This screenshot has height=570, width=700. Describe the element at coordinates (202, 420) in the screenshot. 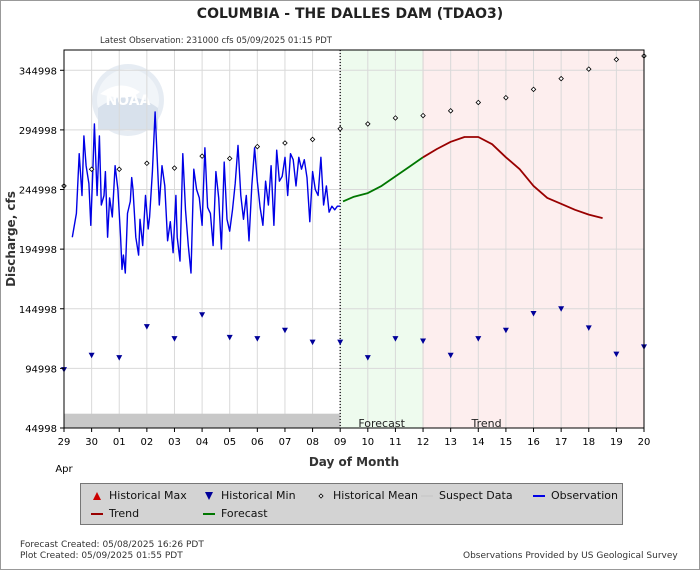

I see `suspect-data-bar` at that location.